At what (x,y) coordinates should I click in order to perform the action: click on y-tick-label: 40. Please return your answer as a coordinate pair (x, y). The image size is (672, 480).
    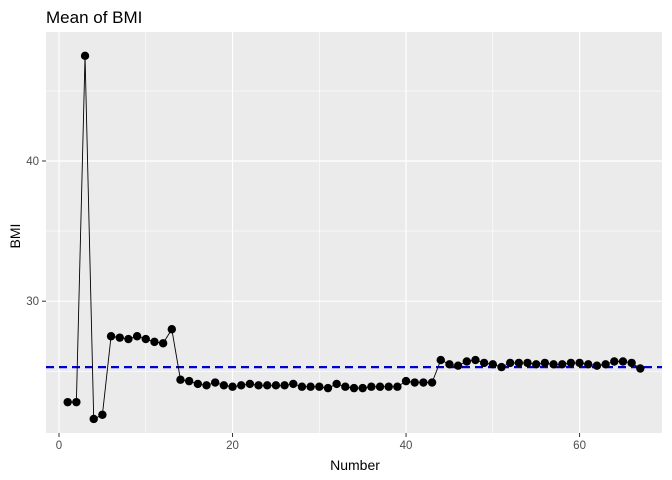
    Looking at the image, I should click on (32, 162).